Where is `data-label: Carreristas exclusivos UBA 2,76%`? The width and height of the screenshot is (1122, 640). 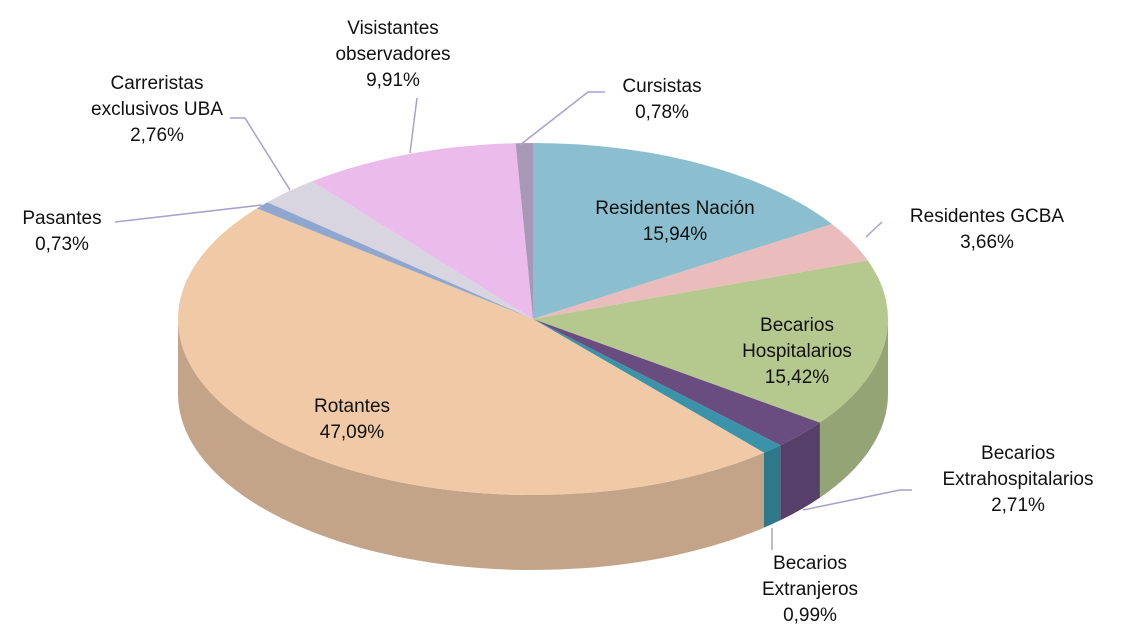
data-label: Carreristas exclusivos UBA 2,76% is located at coordinates (157, 110).